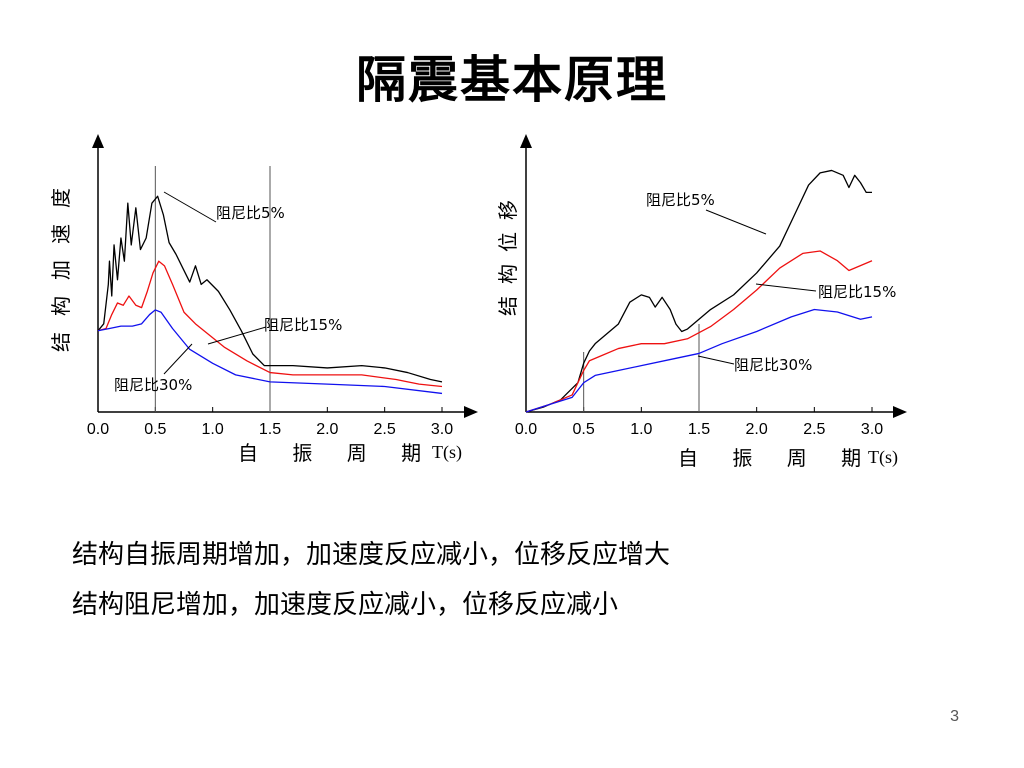 Image resolution: width=1024 pixels, height=768 pixels. Describe the element at coordinates (345, 605) in the screenshot. I see `conclusion-2: 结构阻尼增加，加速度反应减小，位移反应减小` at that location.